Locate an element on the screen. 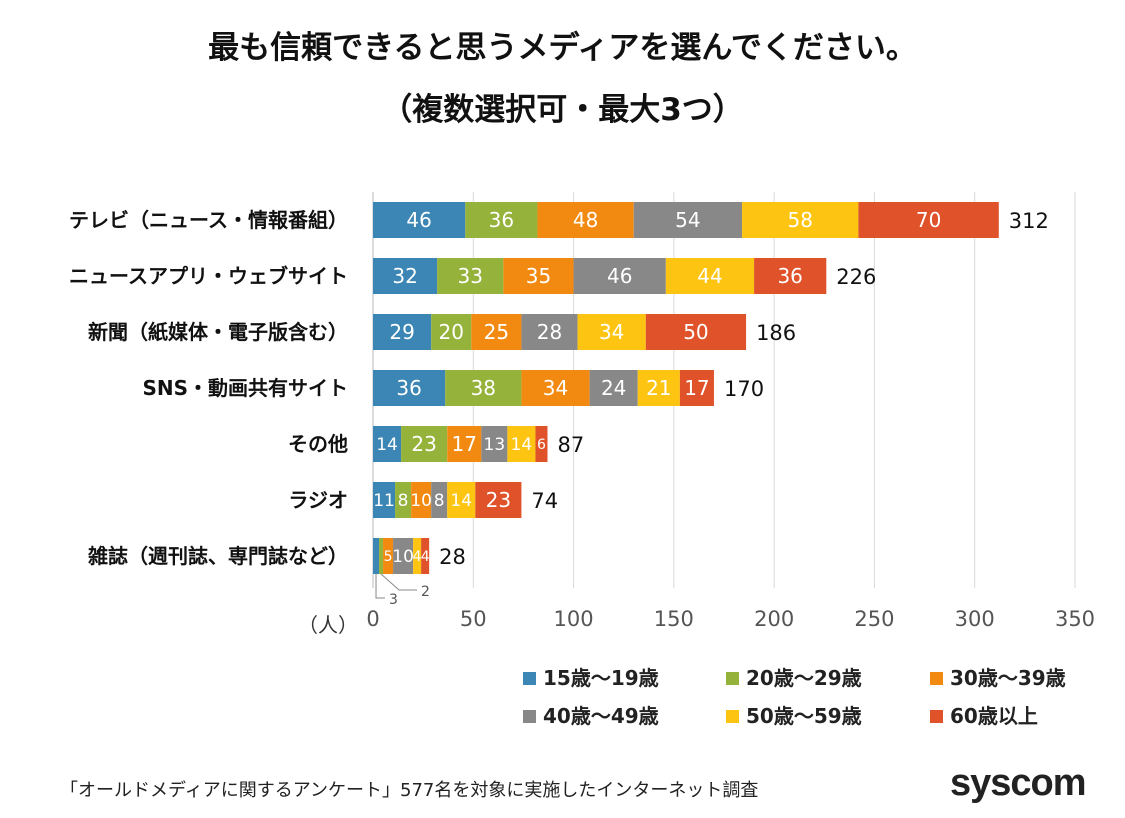  data-label: 35 is located at coordinates (538, 276).